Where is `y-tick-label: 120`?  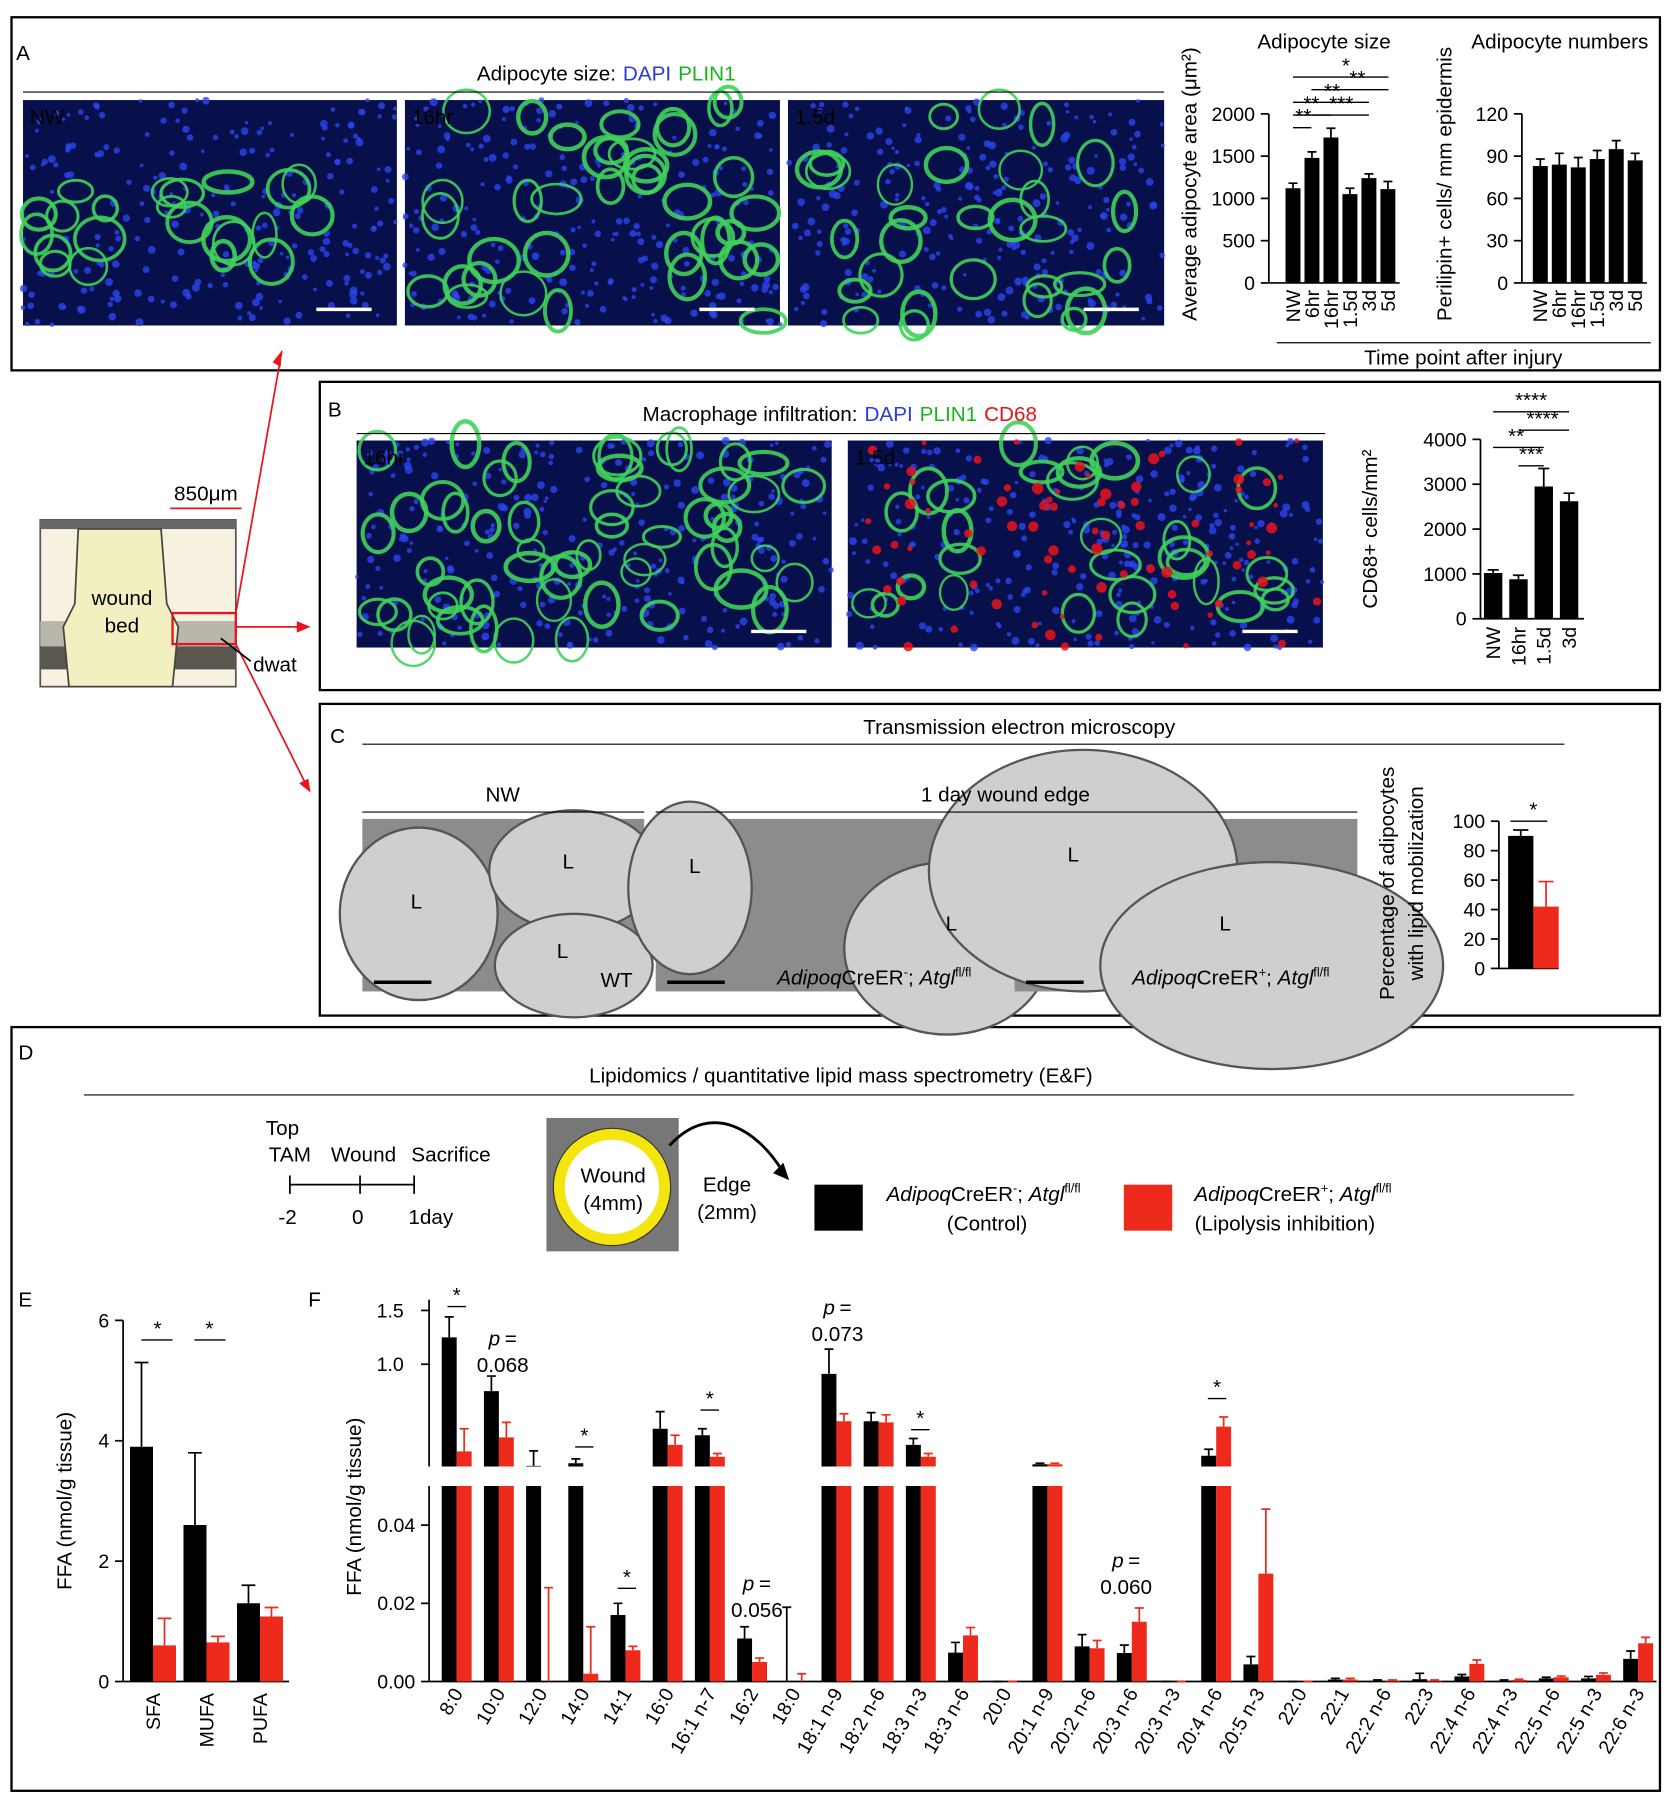
y-tick-label: 120 is located at coordinates (1491, 115).